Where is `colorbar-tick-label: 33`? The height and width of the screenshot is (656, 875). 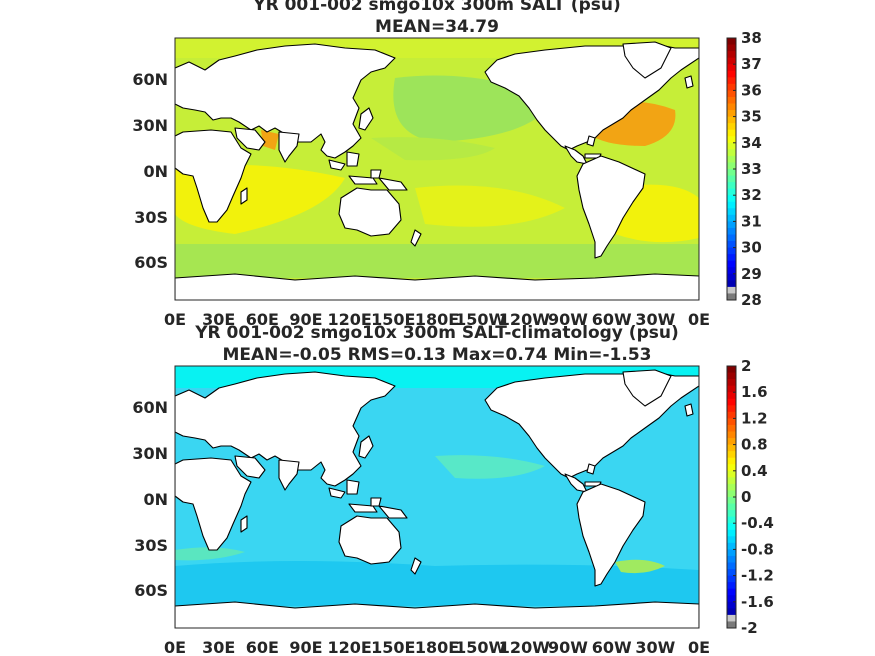 colorbar-tick-label: 33 is located at coordinates (751, 169).